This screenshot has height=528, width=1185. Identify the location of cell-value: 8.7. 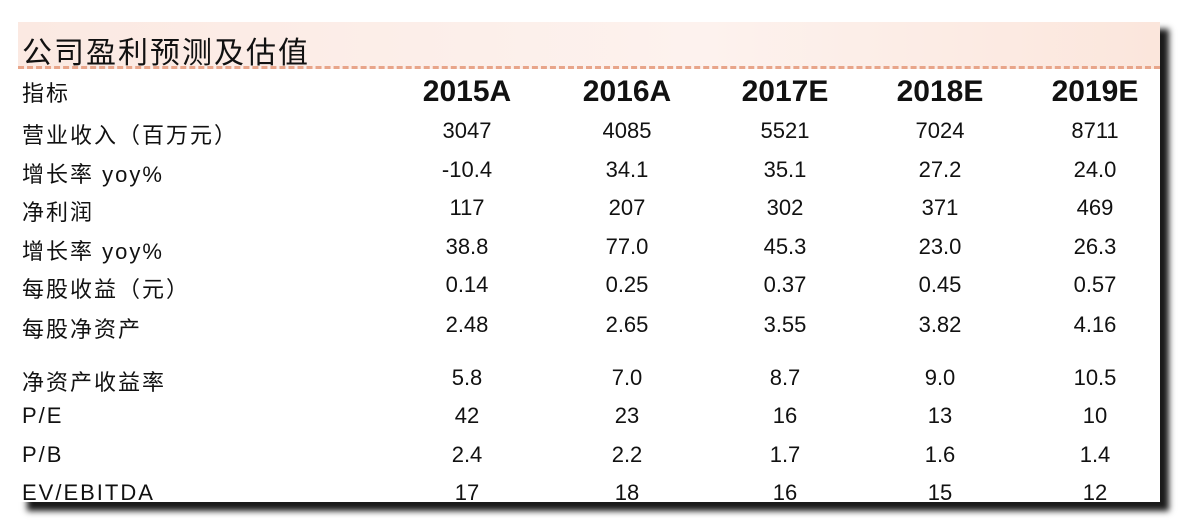
(785, 377).